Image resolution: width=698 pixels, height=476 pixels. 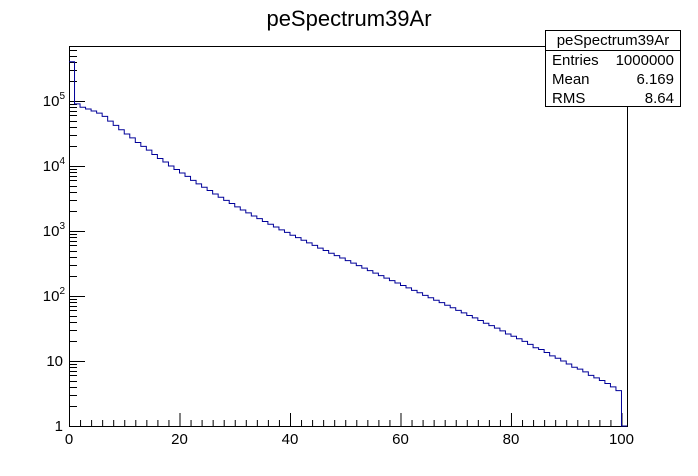 What do you see at coordinates (54, 165) in the screenshot?
I see `y-tick-label: 10⁴` at bounding box center [54, 165].